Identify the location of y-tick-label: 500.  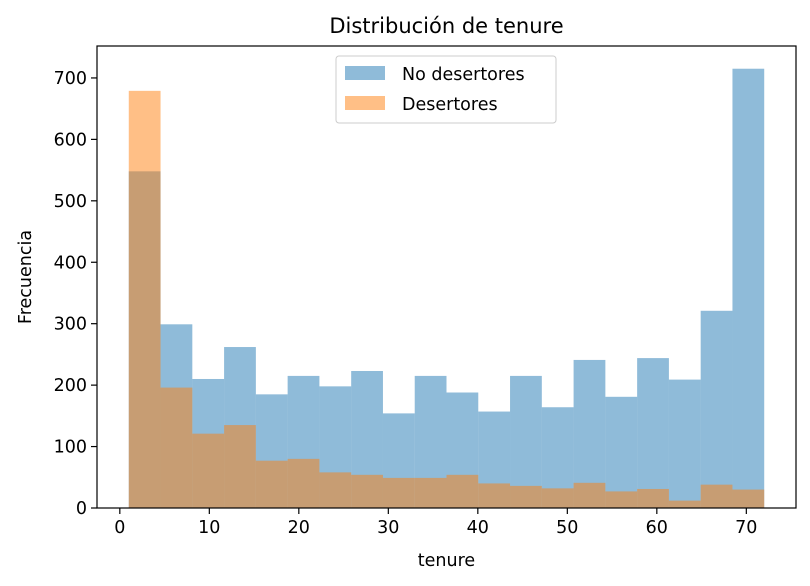
(70, 202).